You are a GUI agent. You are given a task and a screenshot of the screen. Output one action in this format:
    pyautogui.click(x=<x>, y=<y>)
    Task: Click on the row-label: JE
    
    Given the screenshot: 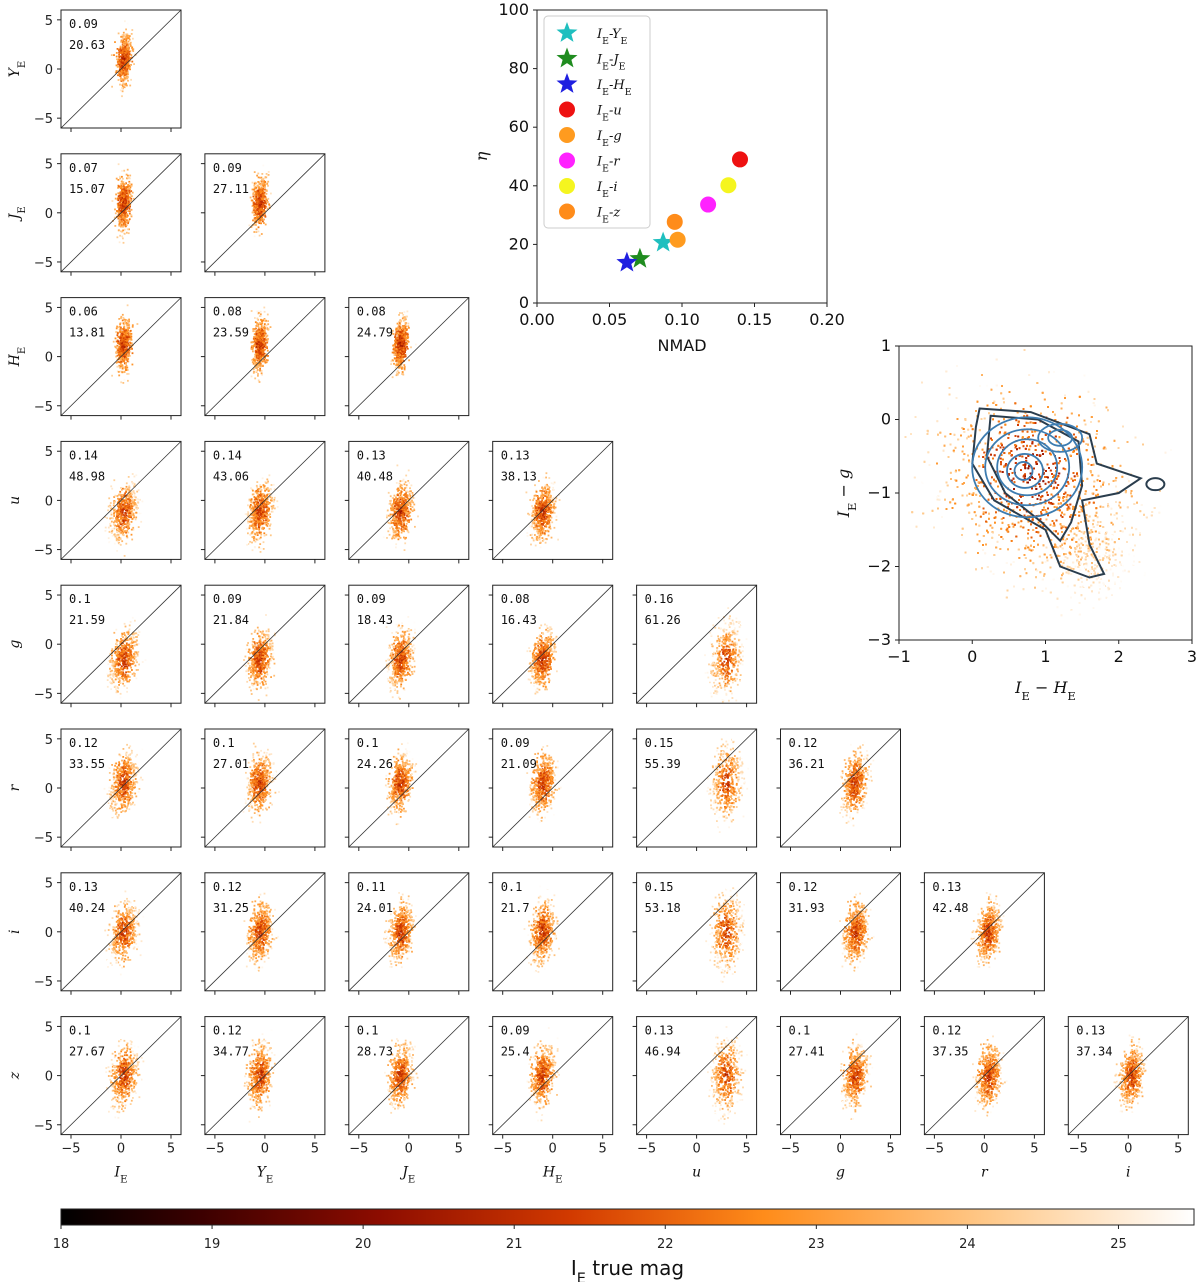 What is the action you would take?
    pyautogui.click(x=17, y=214)
    